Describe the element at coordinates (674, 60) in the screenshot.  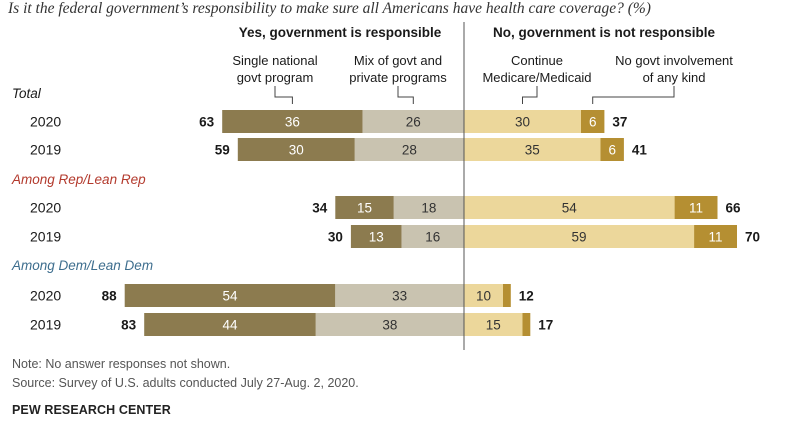
I see `legend-label-none: No govt involvement` at that location.